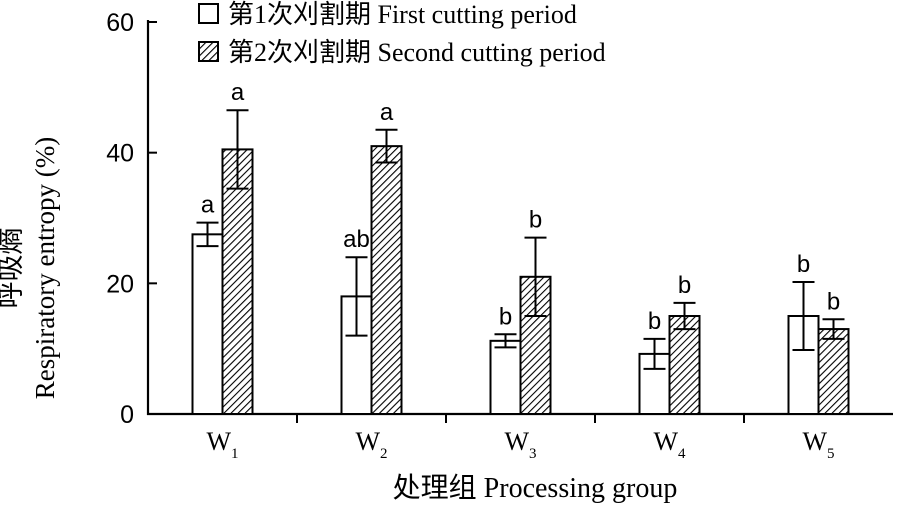 The width and height of the screenshot is (900, 505). I want to click on category-label: W5, so click(818, 444).